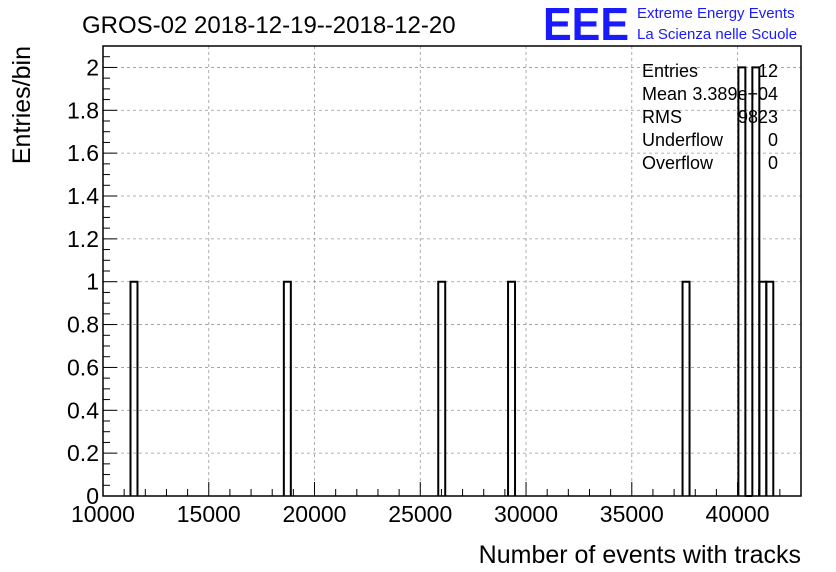 This screenshot has width=836, height=572. Describe the element at coordinates (92, 496) in the screenshot. I see `y-tick-label: 0` at that location.